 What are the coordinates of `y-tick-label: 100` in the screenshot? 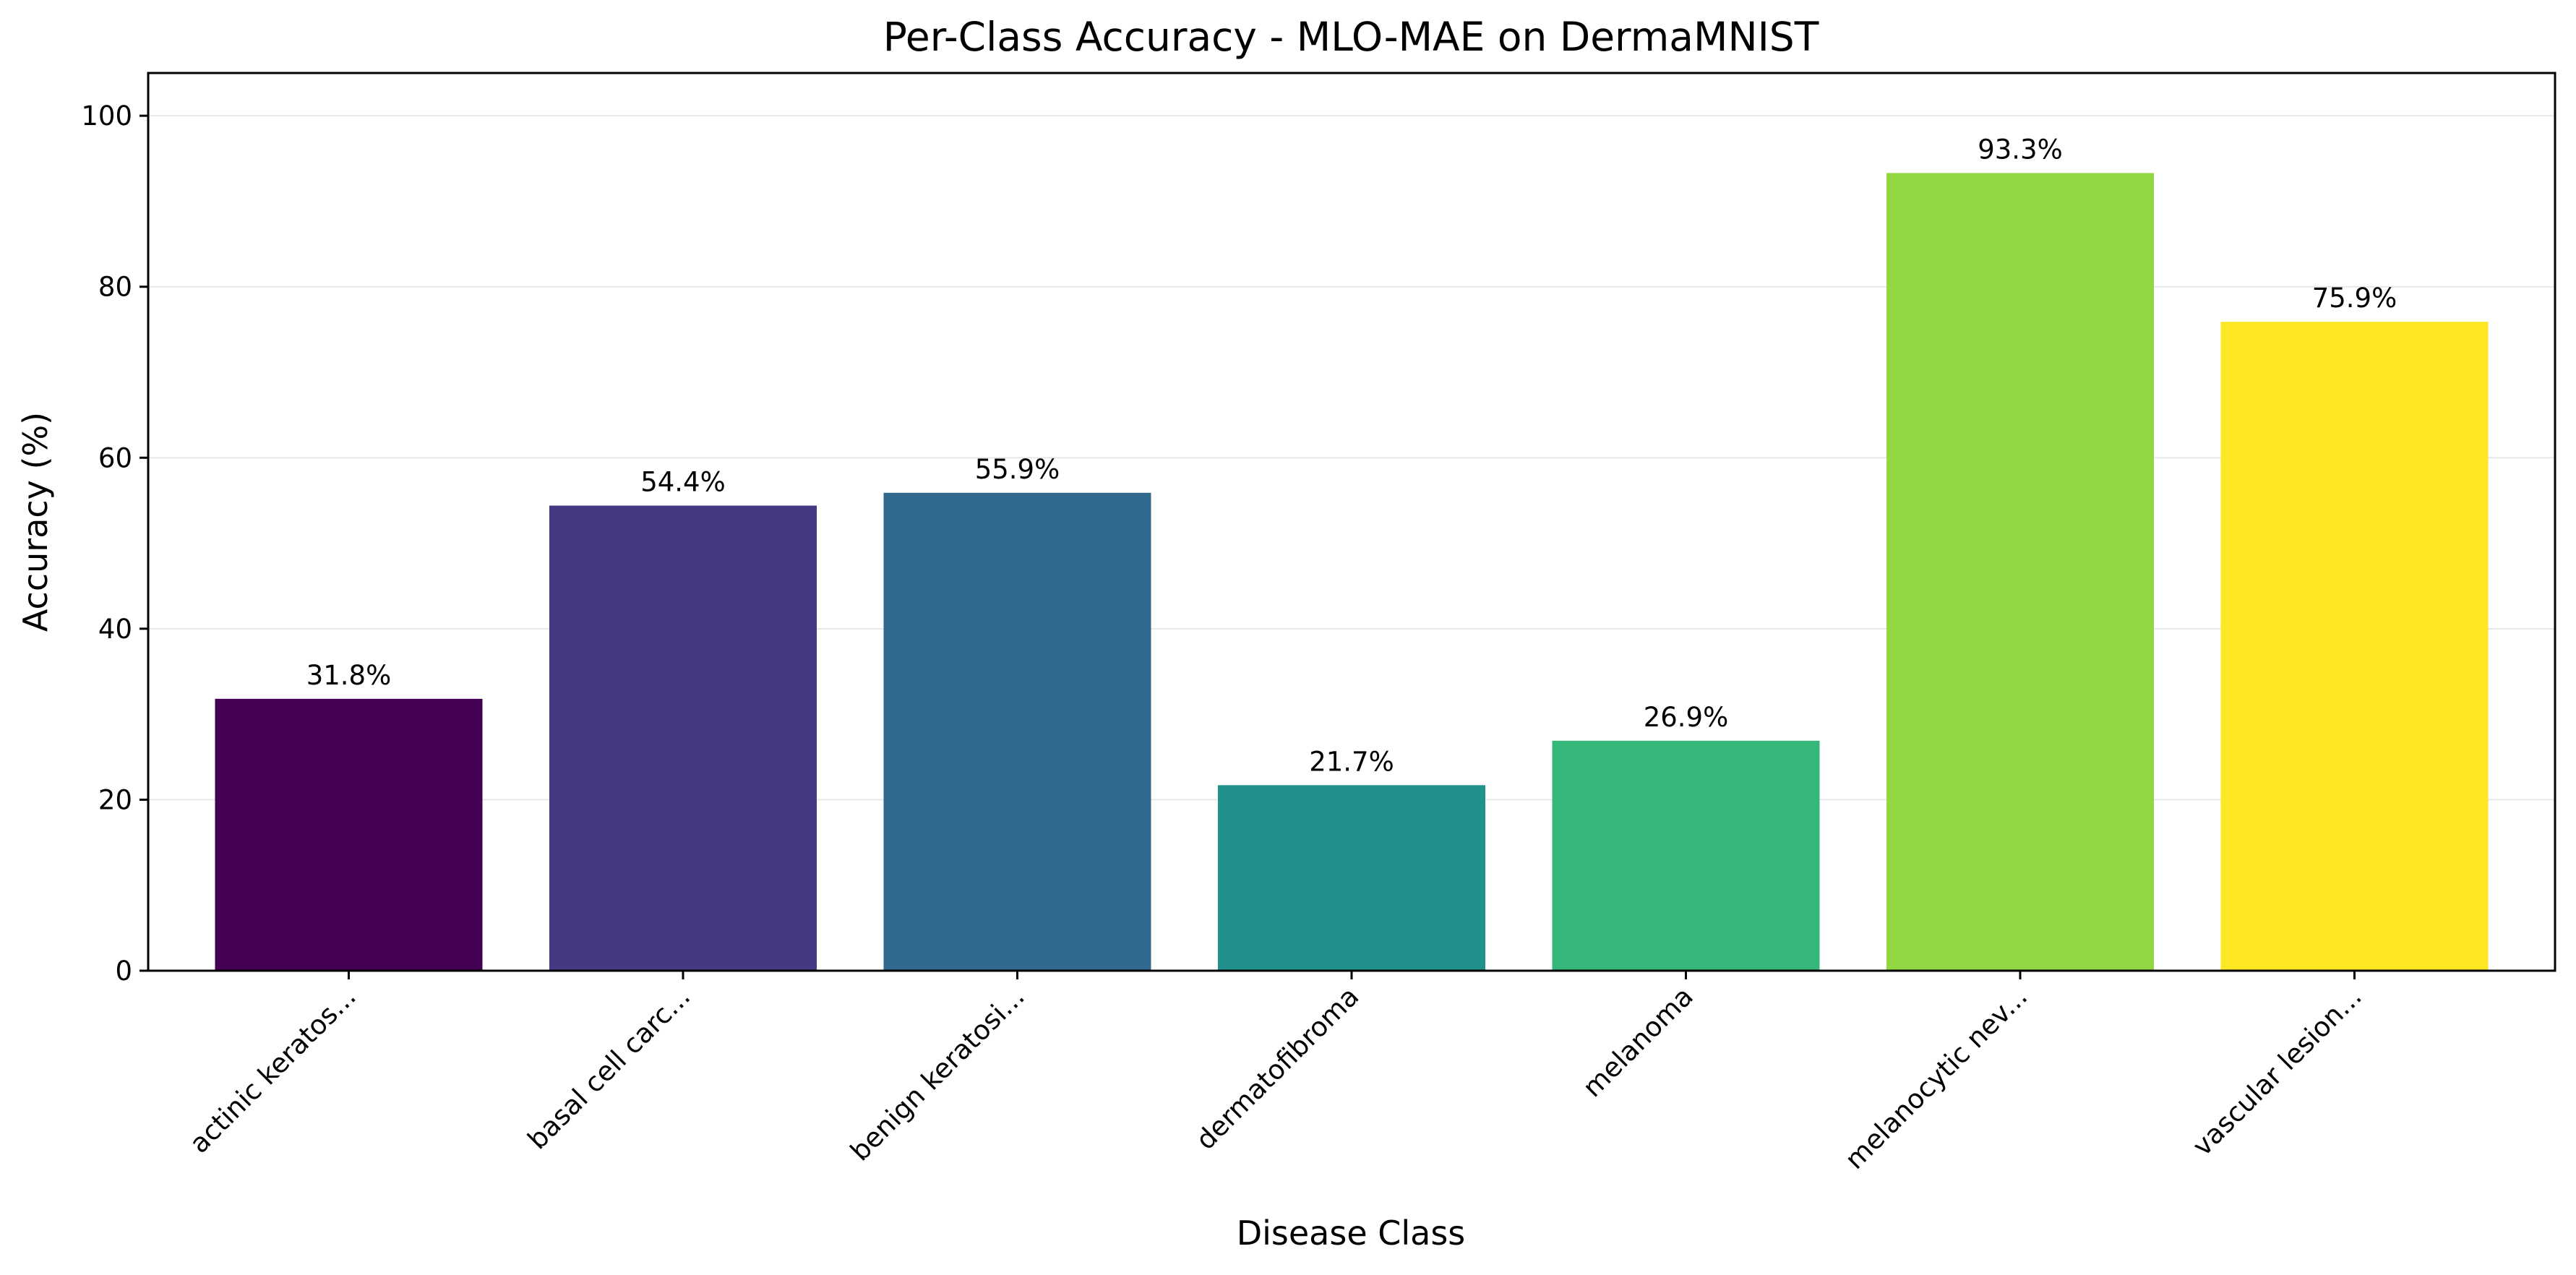 It's located at (107, 116).